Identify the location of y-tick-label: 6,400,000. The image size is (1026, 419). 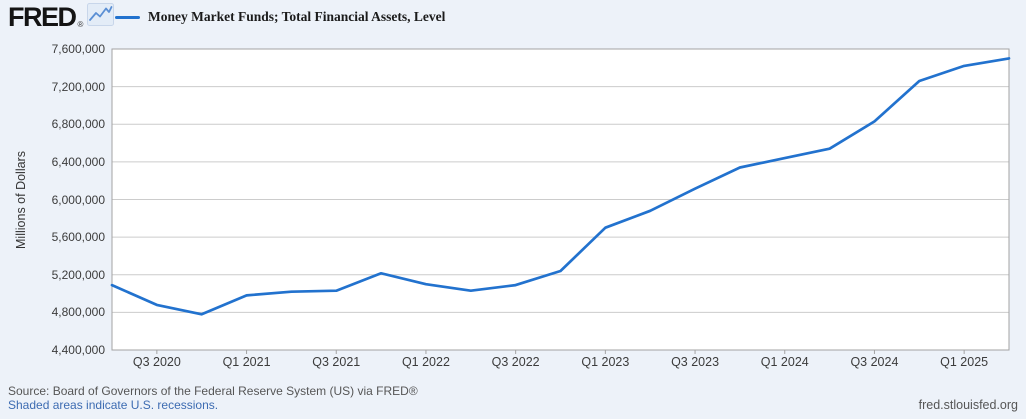
(78, 161).